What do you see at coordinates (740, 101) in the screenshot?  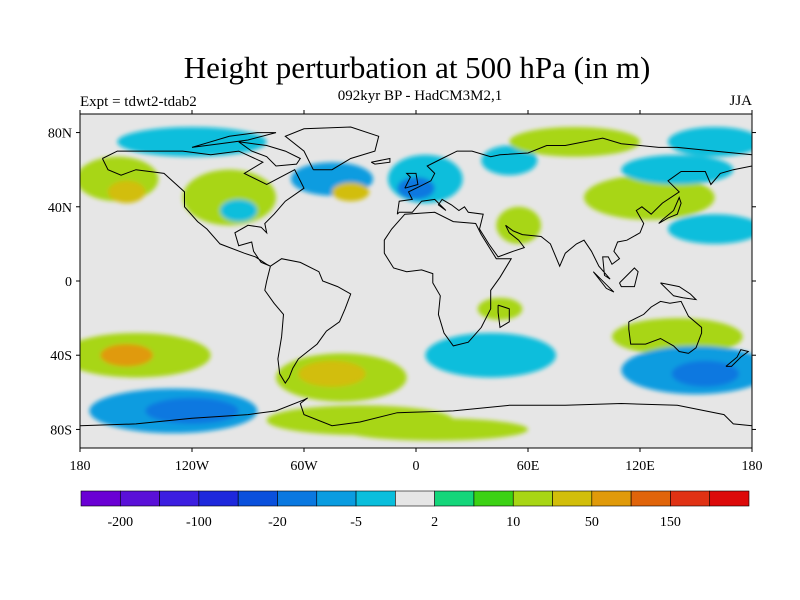 I see `season-label: JJA` at bounding box center [740, 101].